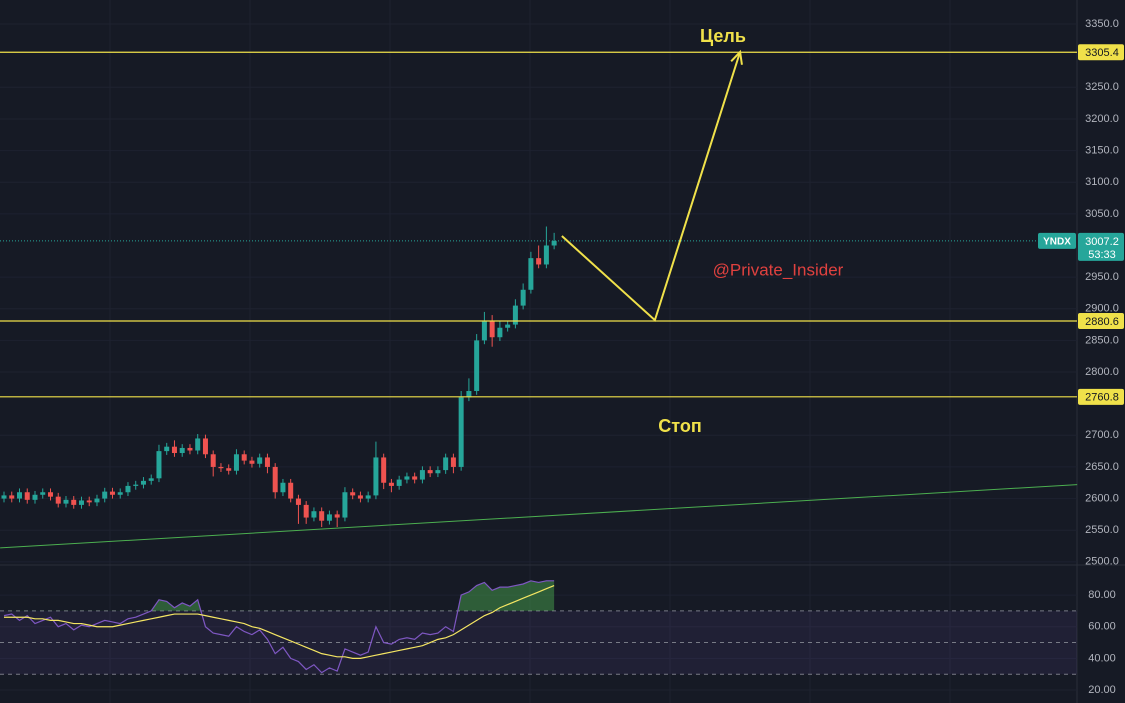 This screenshot has width=1125, height=703. I want to click on last-price-label: 3007.2, so click(1102, 242).